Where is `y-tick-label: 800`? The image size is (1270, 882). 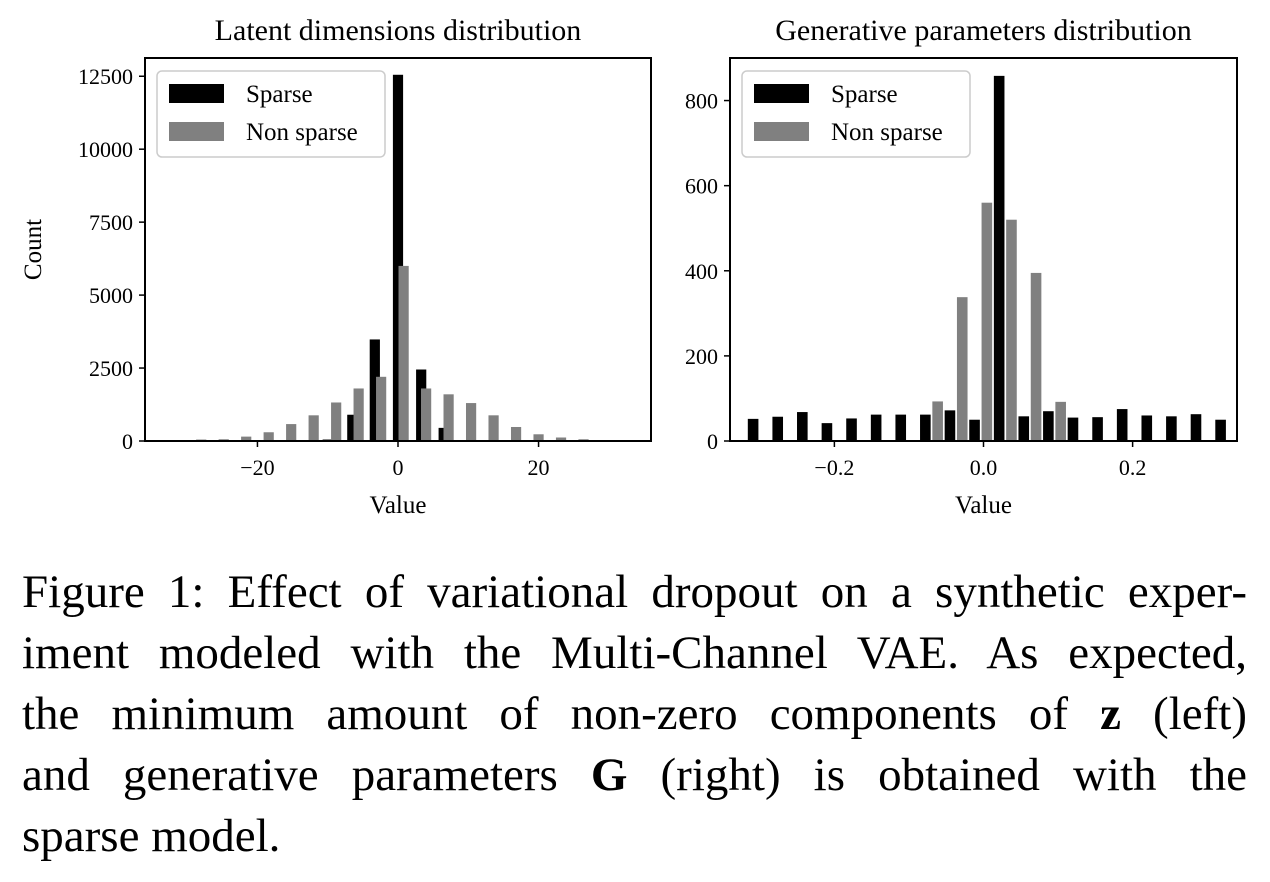
y-tick-label: 800 is located at coordinates (701, 101).